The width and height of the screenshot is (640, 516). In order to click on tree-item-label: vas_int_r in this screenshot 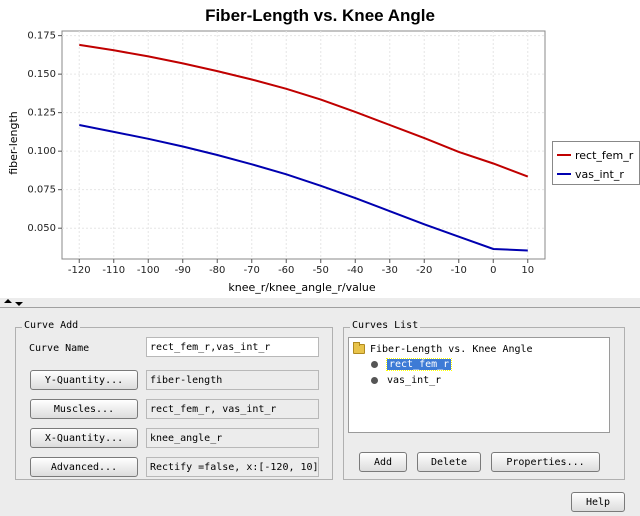, I will do `click(414, 380)`.